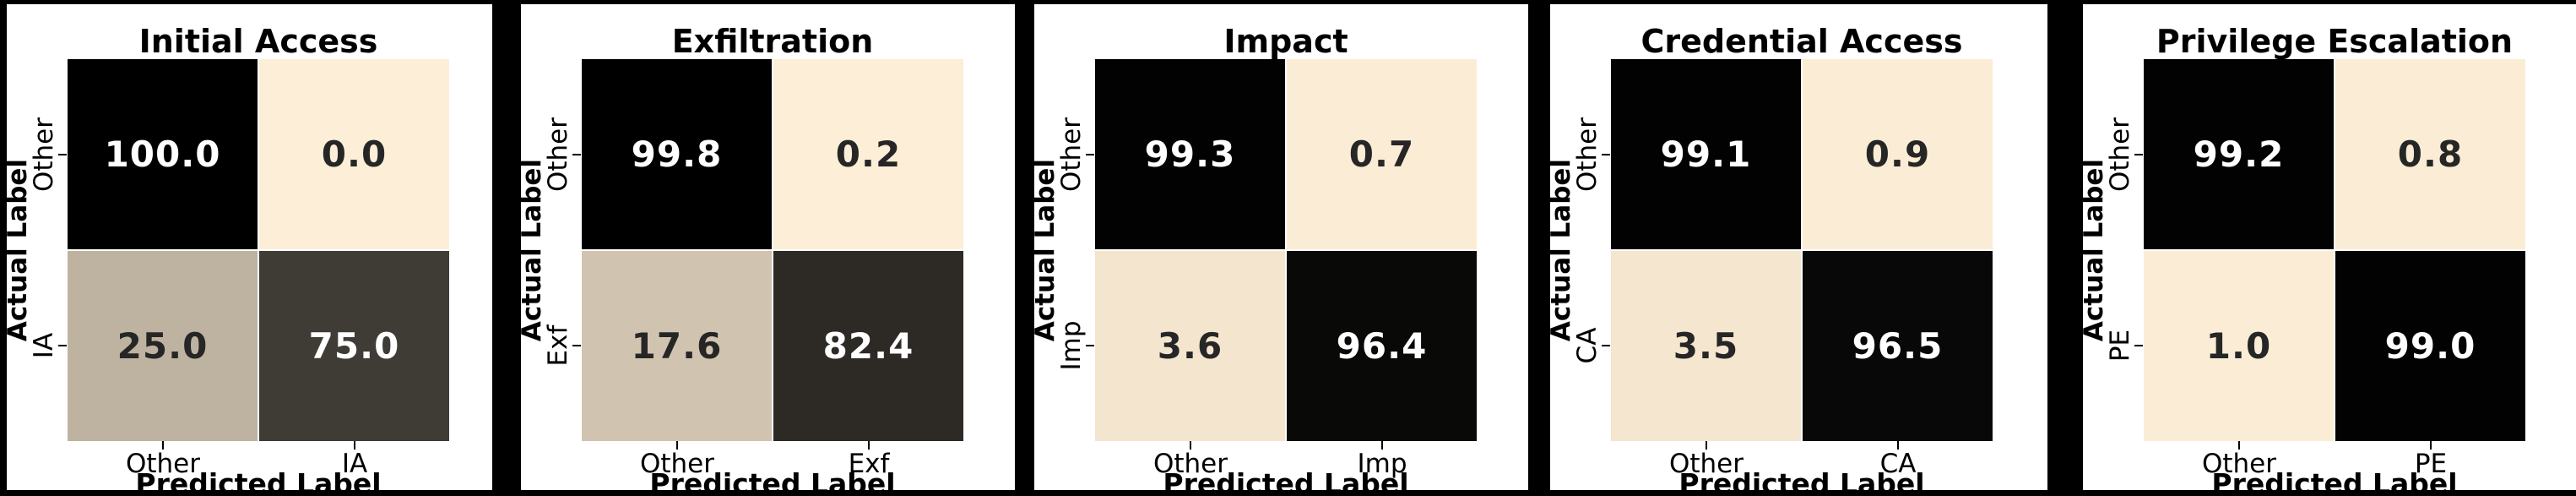 The height and width of the screenshot is (496, 2576). Describe the element at coordinates (1190, 346) in the screenshot. I see `heatmap-cell: 3.6` at that location.